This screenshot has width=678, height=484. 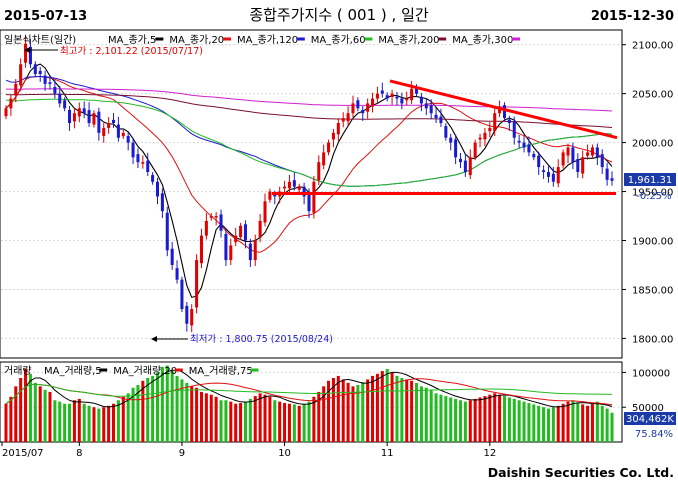 What do you see at coordinates (632, 16) in the screenshot?
I see `header-end-date: 2015-12-30` at bounding box center [632, 16].